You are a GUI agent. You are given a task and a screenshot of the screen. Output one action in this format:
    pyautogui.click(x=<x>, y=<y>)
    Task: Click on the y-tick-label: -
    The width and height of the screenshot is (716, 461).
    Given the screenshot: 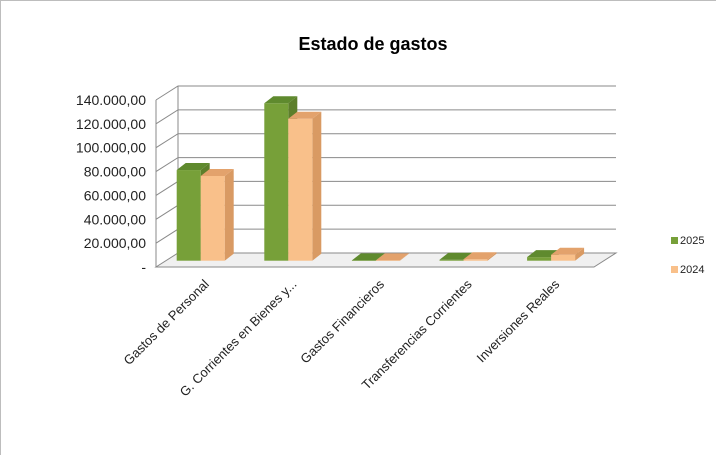 What is the action you would take?
    pyautogui.click(x=143, y=267)
    